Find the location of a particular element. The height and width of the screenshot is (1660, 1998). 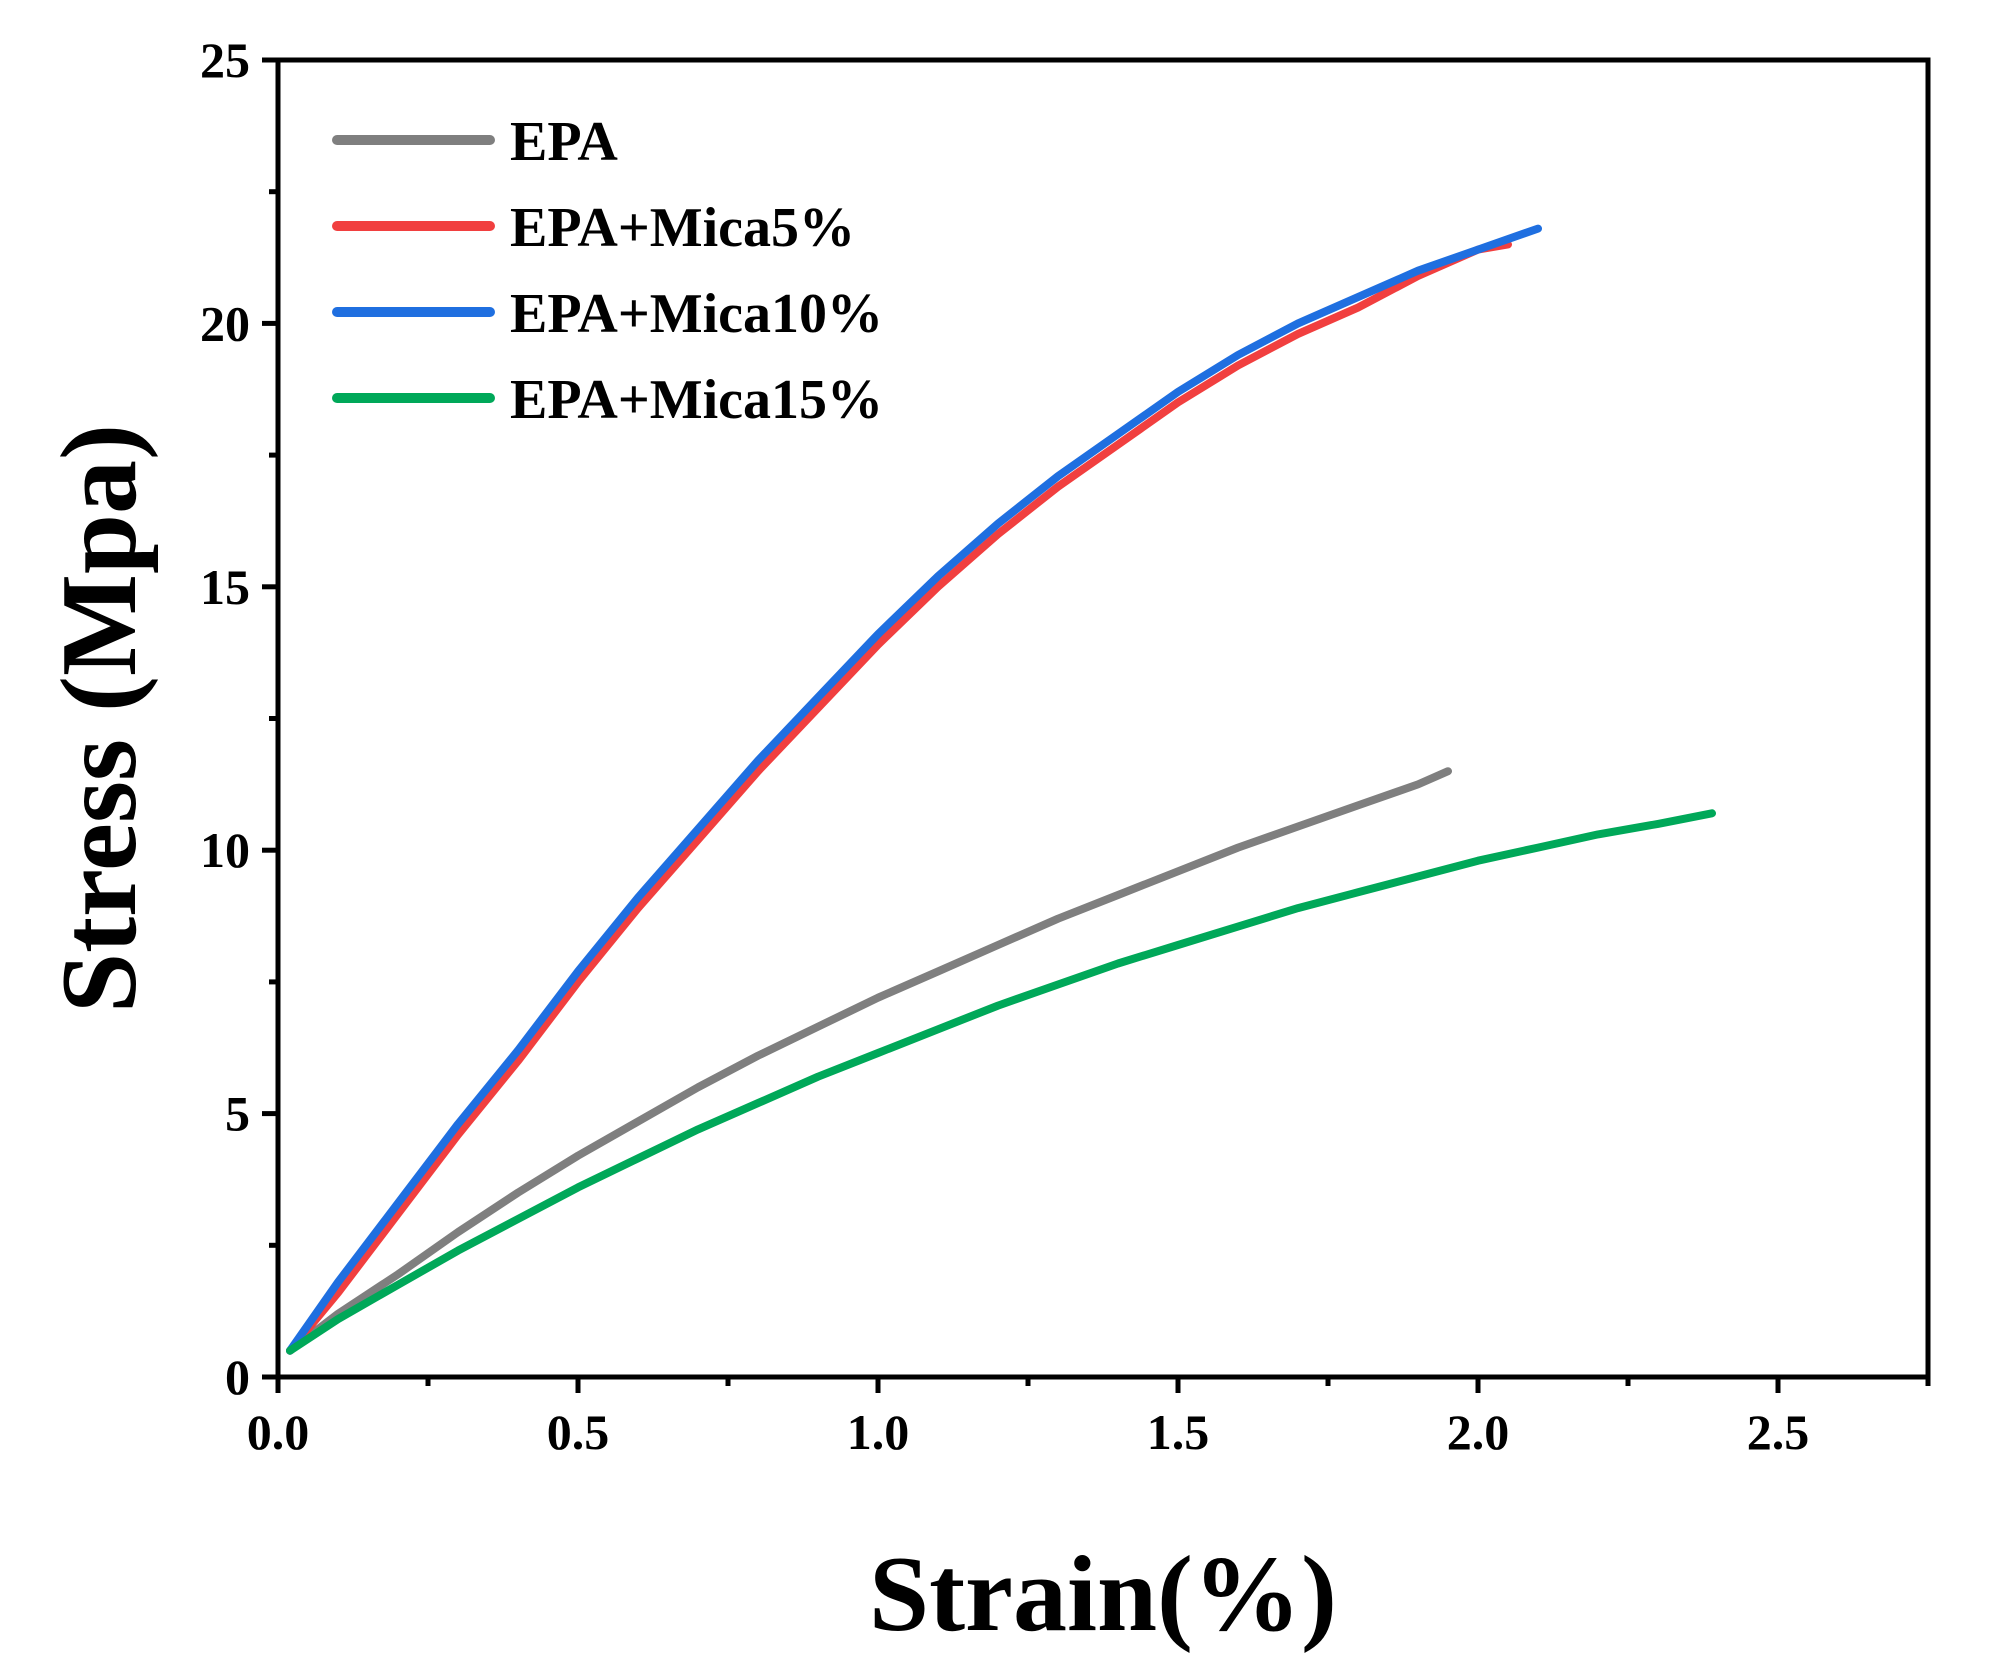

y-tick-label: 15 is located at coordinates (225, 587).